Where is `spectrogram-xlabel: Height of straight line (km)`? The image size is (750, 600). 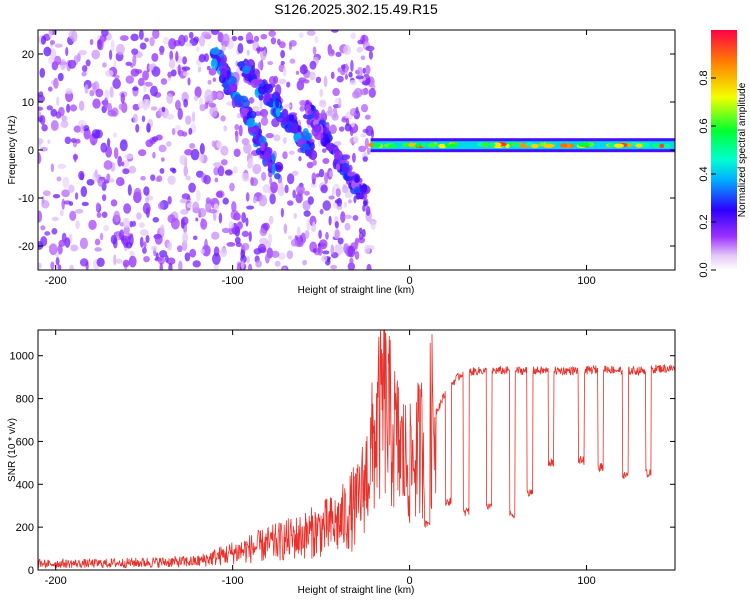 spectrogram-xlabel: Height of straight line (km) is located at coordinates (356, 290).